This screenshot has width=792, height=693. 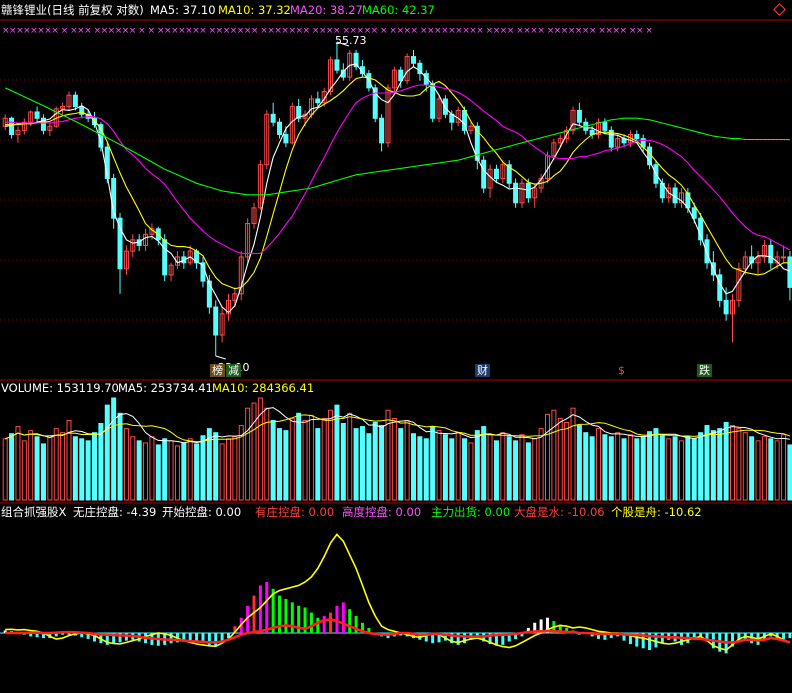 I want to click on ma60-label: MA60: 42.37, so click(x=398, y=10).